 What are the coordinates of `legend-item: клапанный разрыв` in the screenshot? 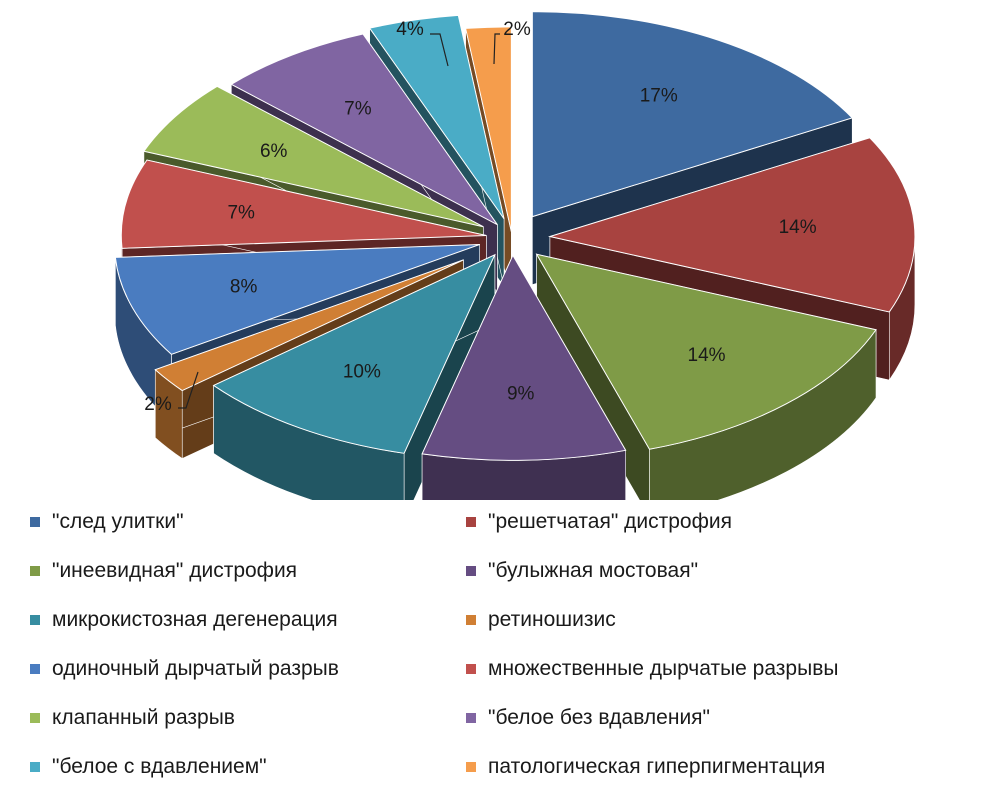 It's located at (248, 718).